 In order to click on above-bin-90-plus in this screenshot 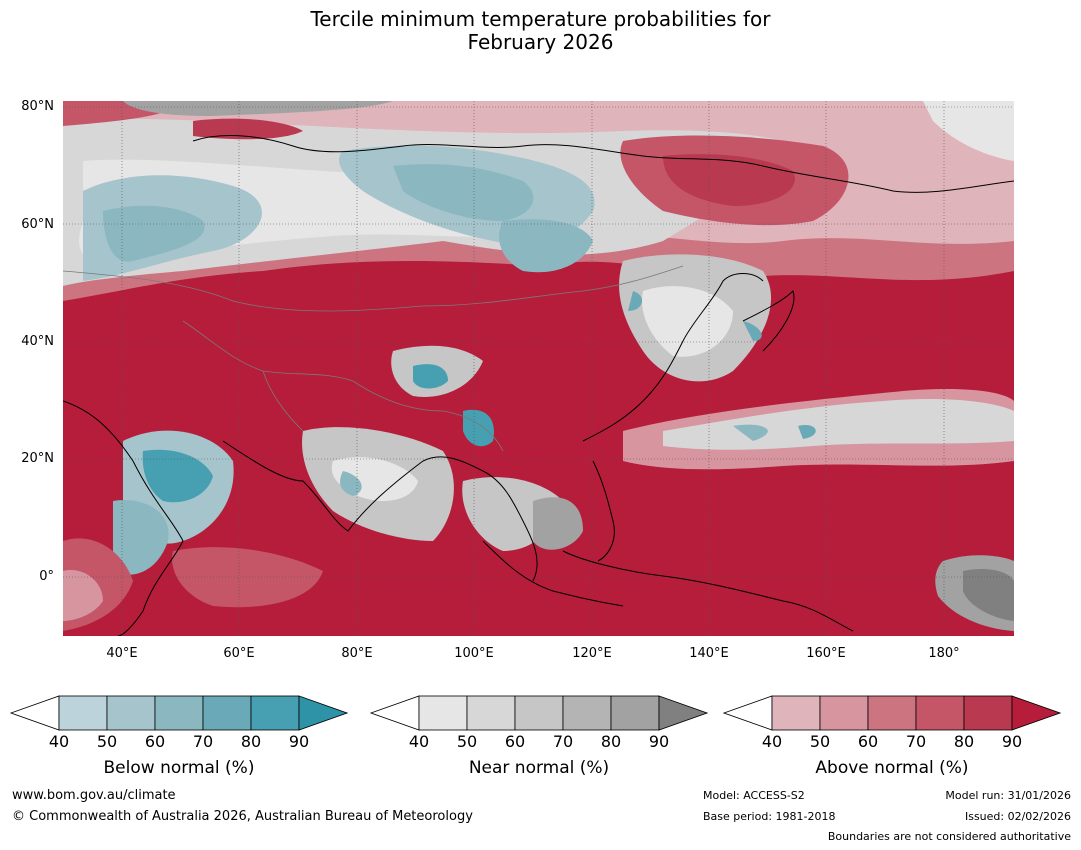, I will do `click(1036, 713)`.